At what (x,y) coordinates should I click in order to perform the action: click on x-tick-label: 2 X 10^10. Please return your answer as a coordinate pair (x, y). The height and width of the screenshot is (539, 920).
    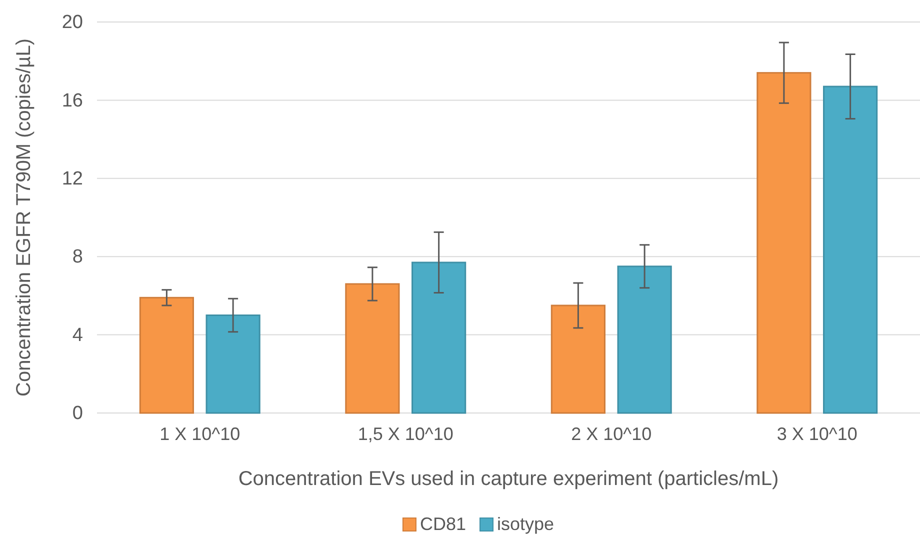
    Looking at the image, I should click on (611, 434).